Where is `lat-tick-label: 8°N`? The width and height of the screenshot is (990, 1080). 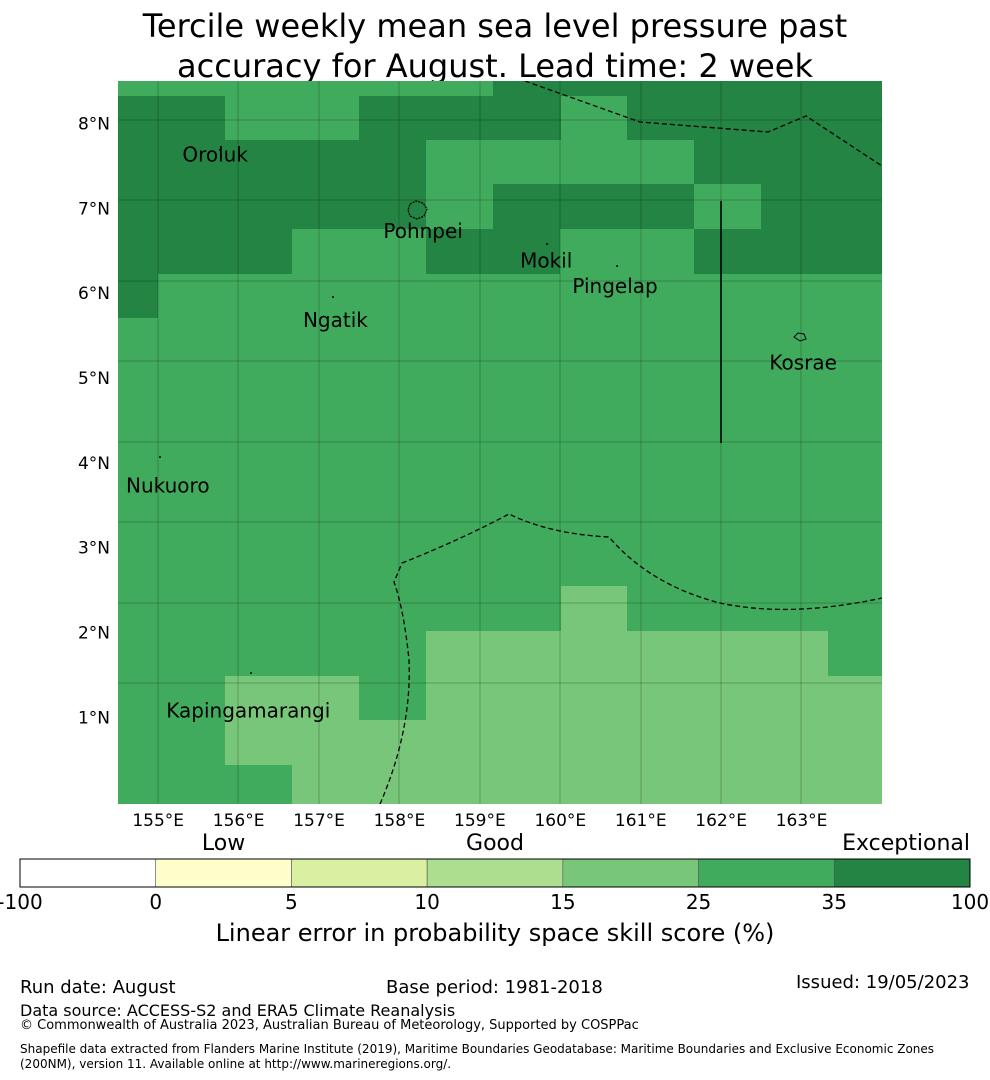 lat-tick-label: 8°N is located at coordinates (94, 124).